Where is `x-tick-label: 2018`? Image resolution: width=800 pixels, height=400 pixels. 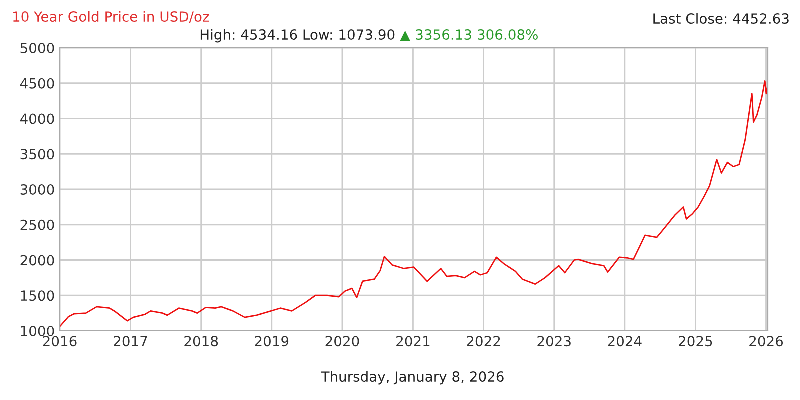
x-tick-label: 2018 is located at coordinates (201, 341).